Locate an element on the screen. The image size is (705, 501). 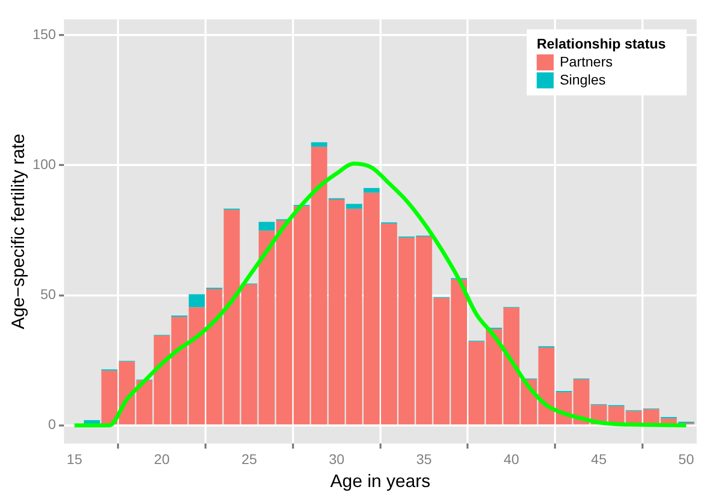
legend-title: Relationship status is located at coordinates (601, 43).